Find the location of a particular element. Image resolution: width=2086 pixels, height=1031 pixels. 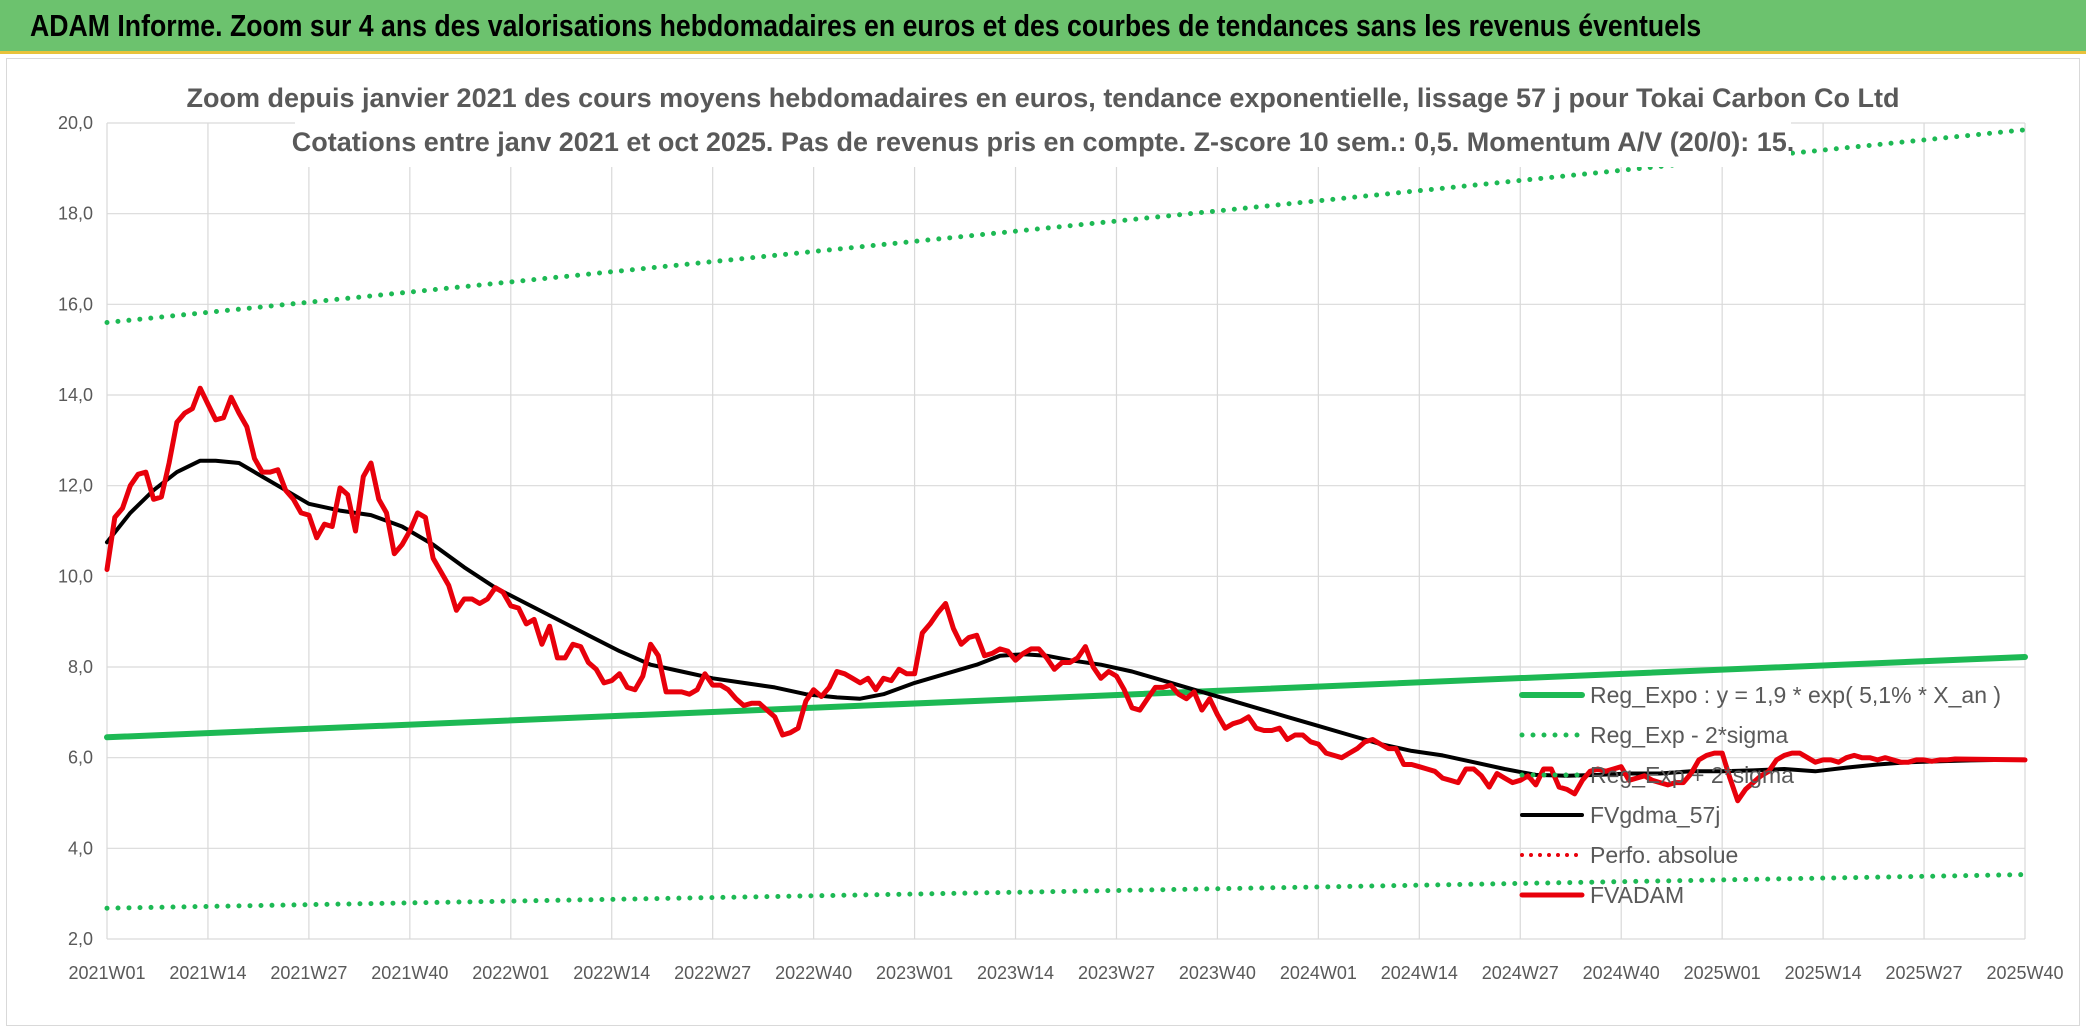

y-tick-label: 10,0 is located at coordinates (75, 576).